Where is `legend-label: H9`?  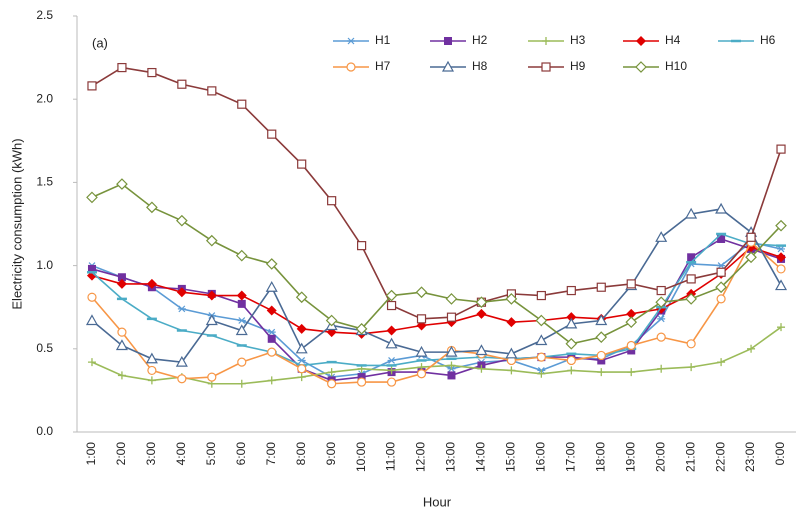
legend-label: H9 is located at coordinates (578, 66).